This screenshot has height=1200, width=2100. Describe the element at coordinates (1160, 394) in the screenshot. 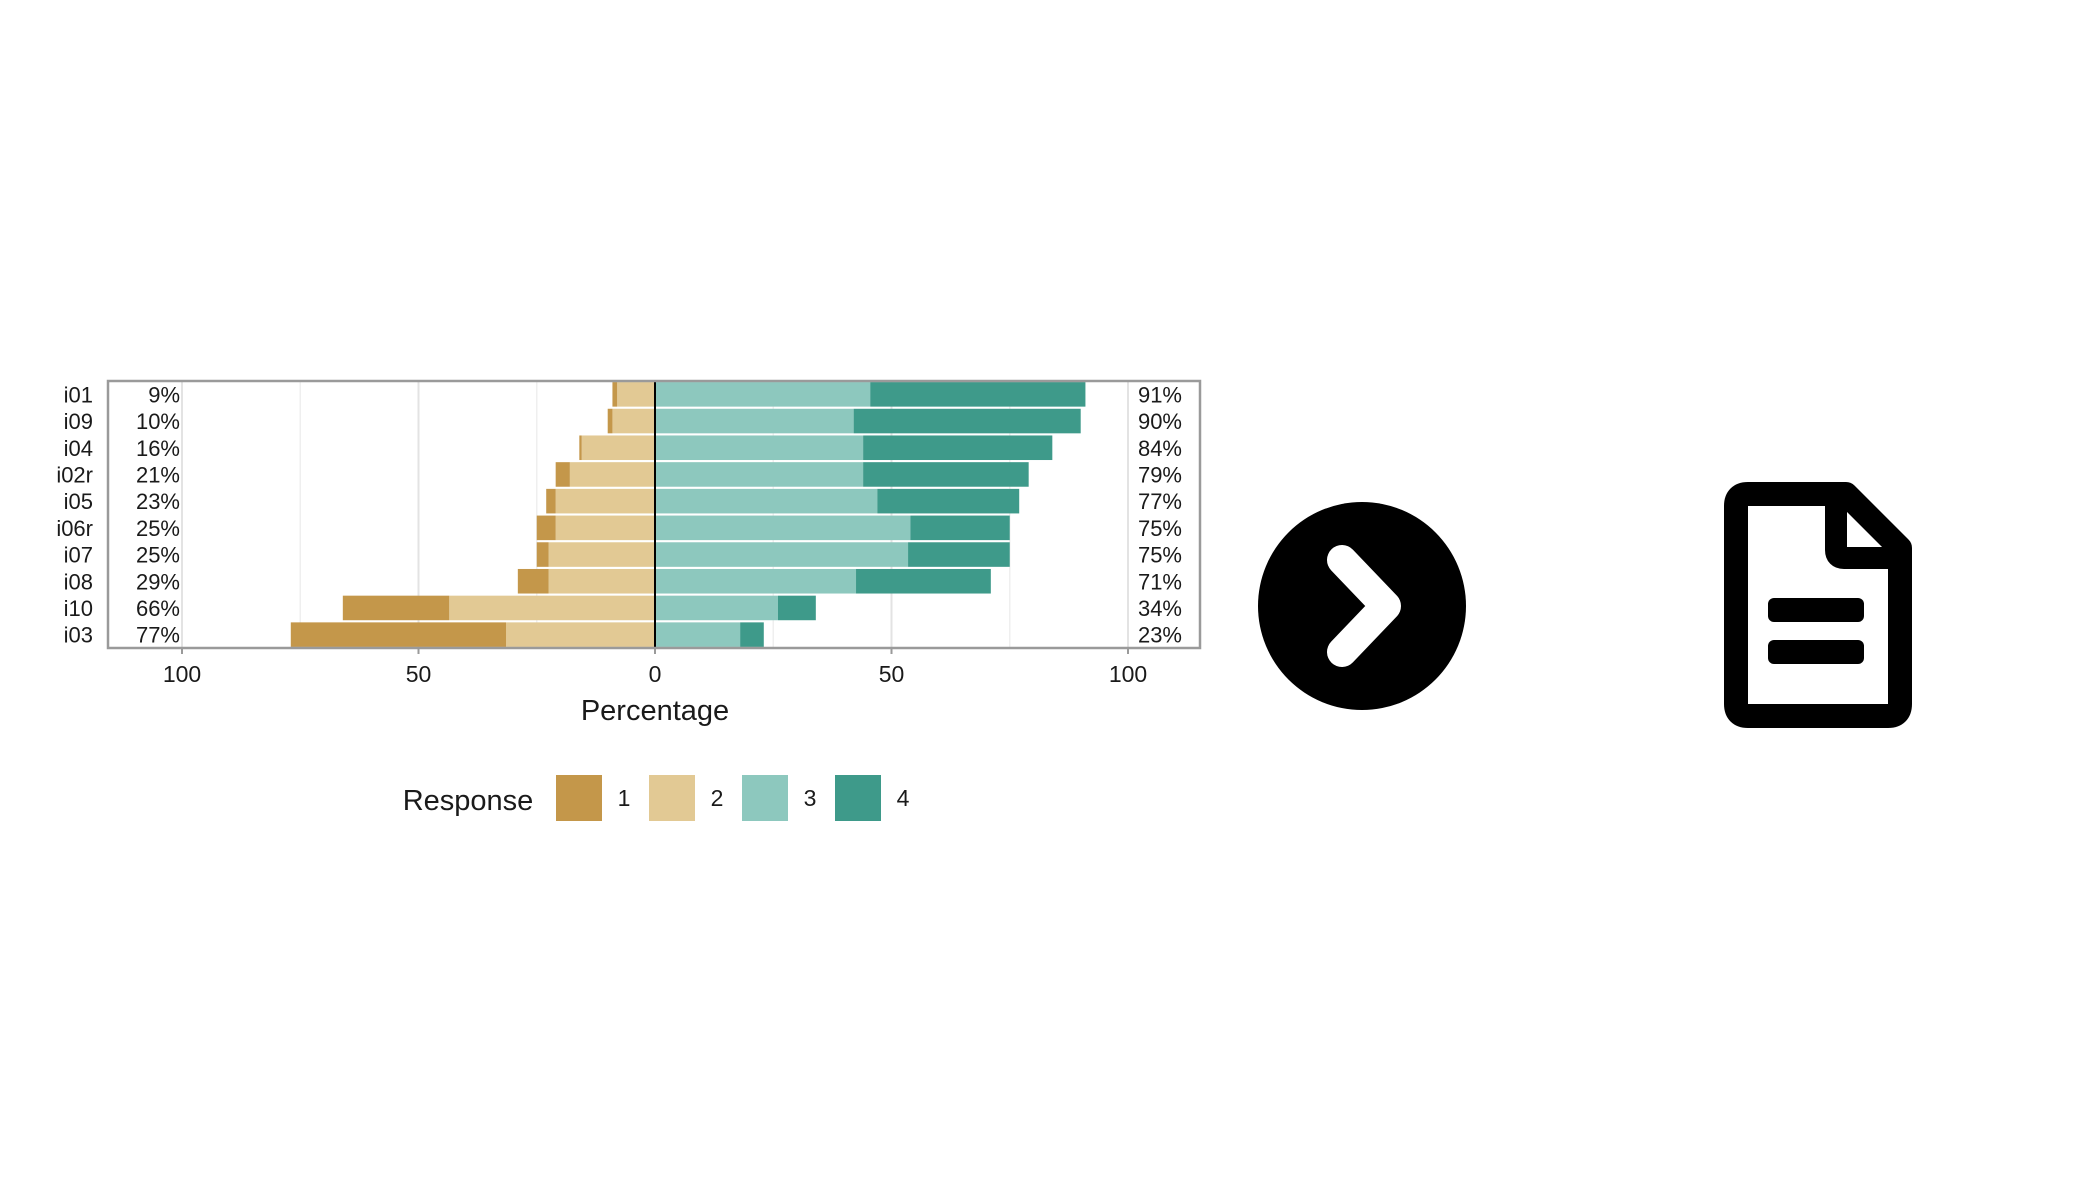

I see `right-percent-i01: 91%` at that location.